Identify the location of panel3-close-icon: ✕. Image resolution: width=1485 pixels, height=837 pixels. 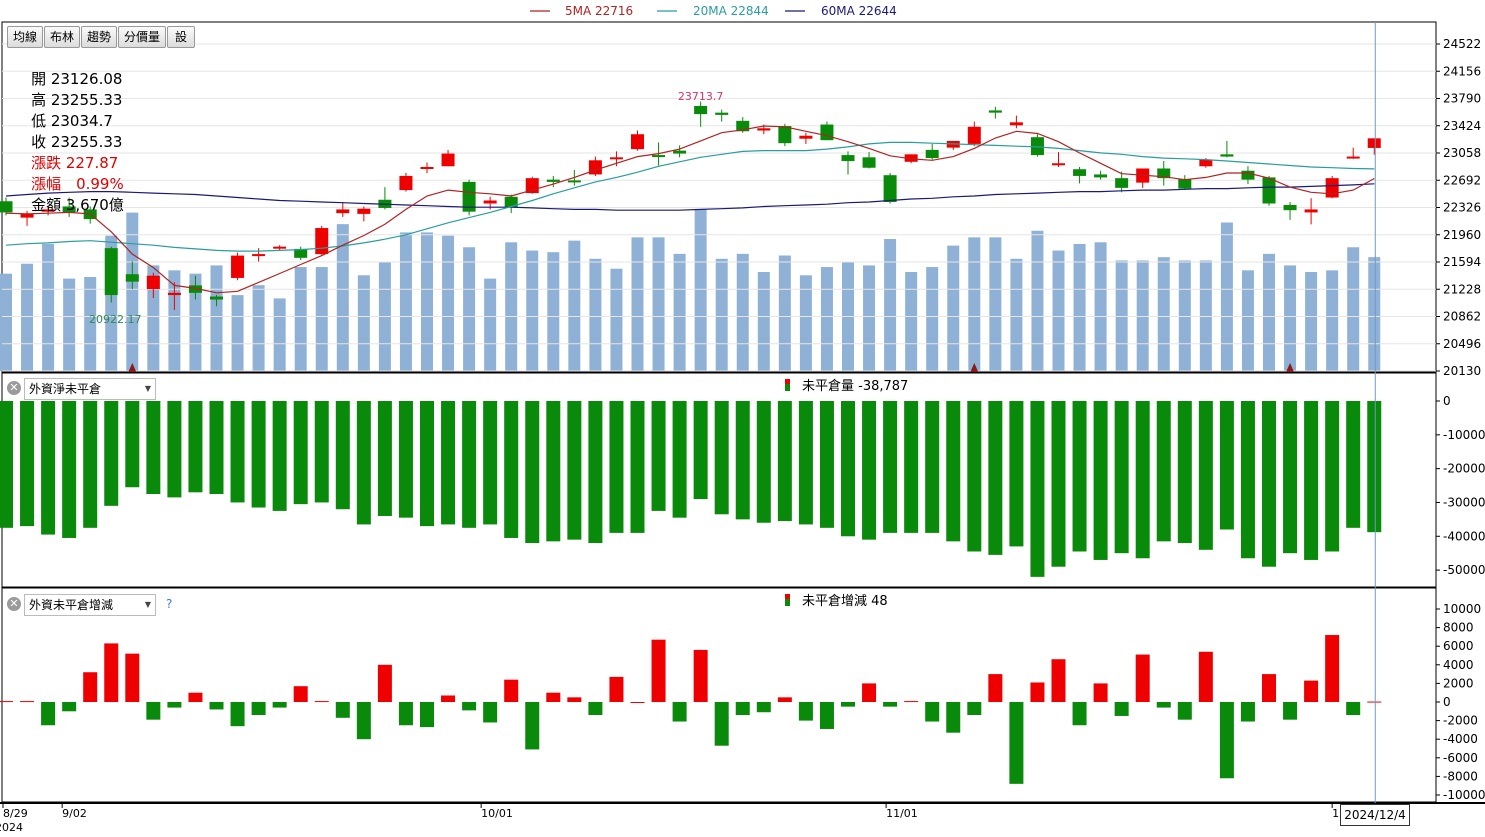
(14, 604).